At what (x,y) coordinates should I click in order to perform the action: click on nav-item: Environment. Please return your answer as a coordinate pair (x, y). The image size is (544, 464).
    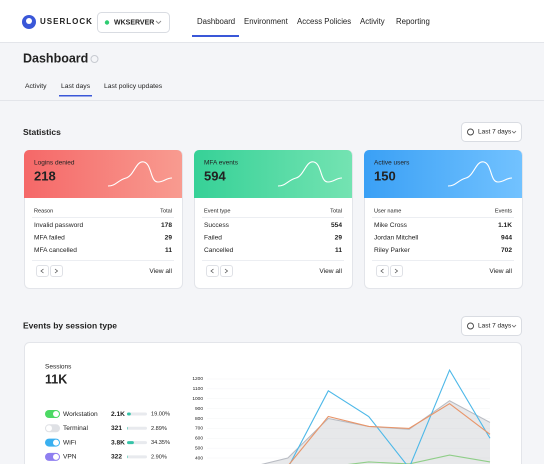
    Looking at the image, I should click on (266, 21).